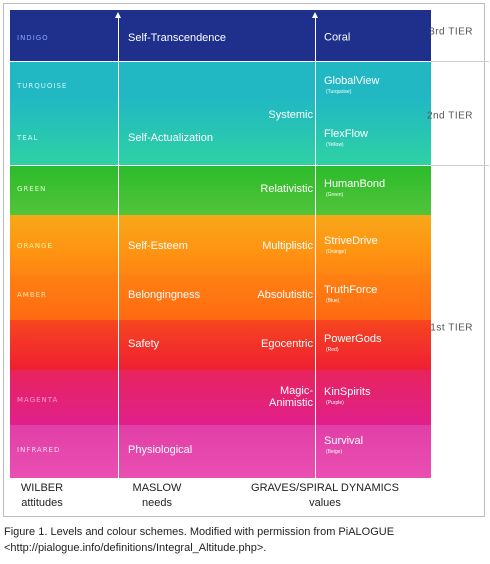 This screenshot has height=564, width=490. I want to click on band-magenta, so click(220, 397).